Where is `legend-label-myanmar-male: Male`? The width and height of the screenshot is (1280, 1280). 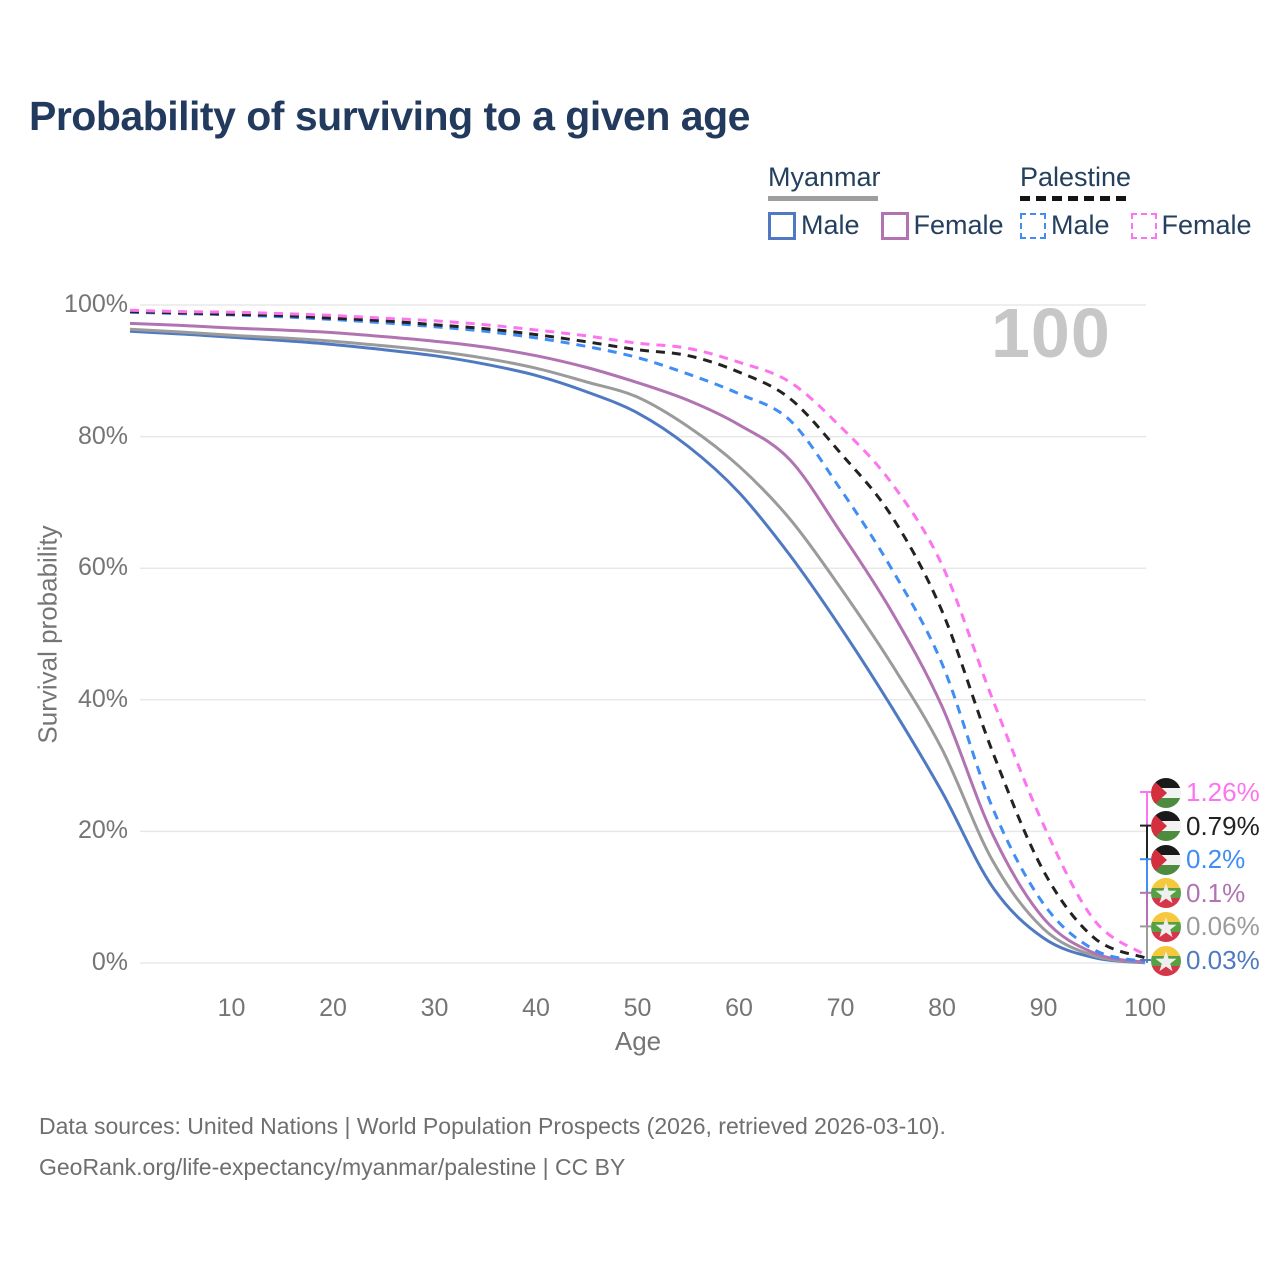
legend-label-myanmar-male: Male is located at coordinates (830, 225).